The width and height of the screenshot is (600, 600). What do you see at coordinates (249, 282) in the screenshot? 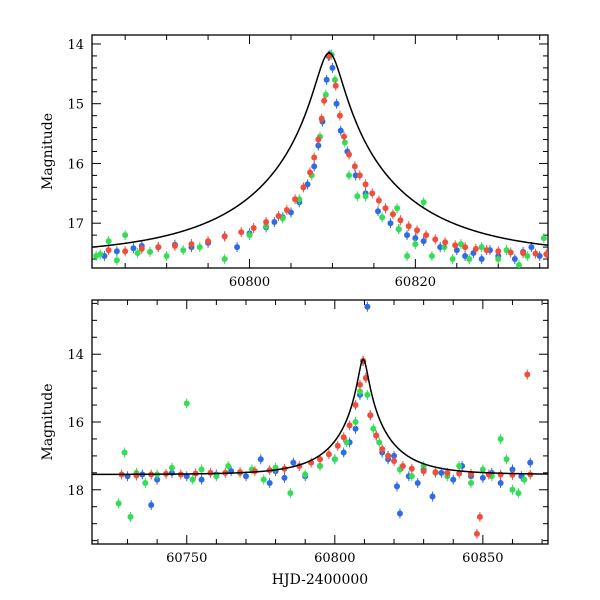
I see `x-tick-label: 60800` at bounding box center [249, 282].